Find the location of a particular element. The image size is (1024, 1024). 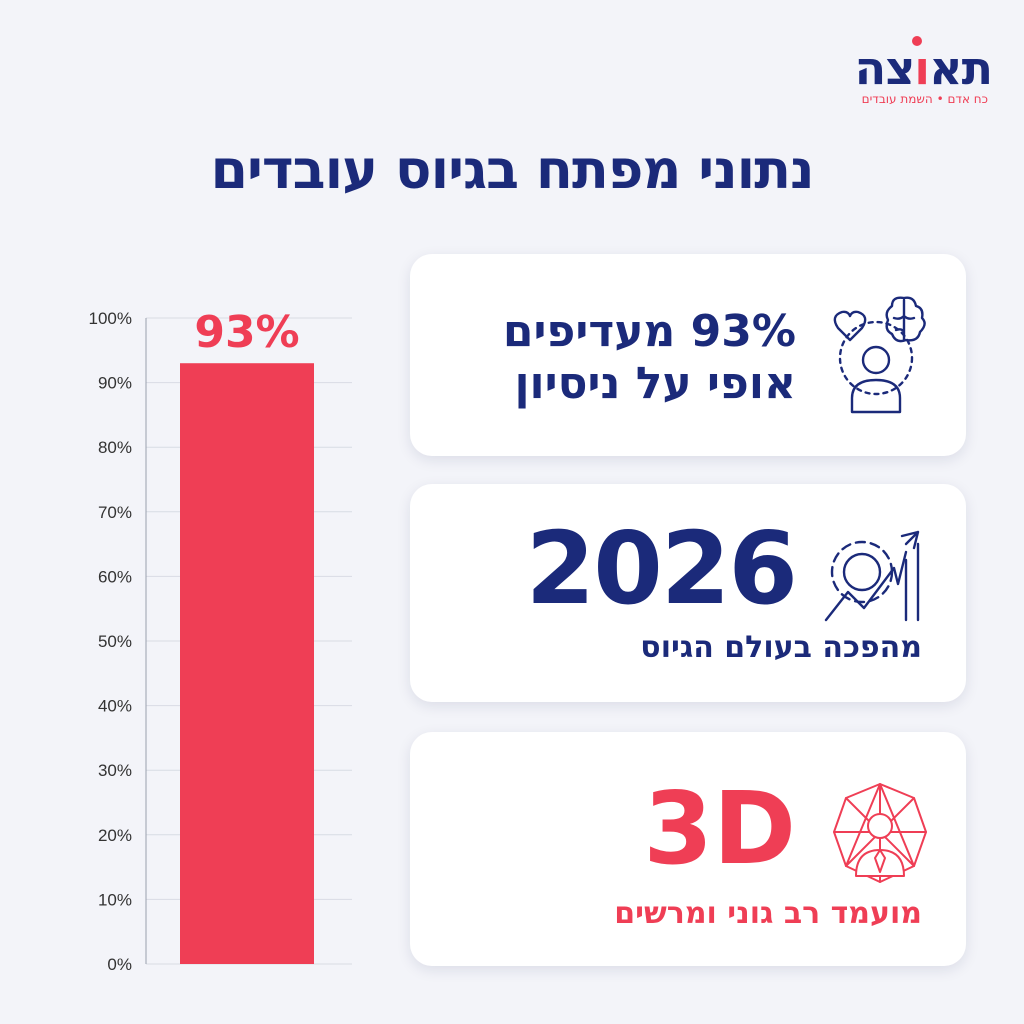

y-tick-label: 50% is located at coordinates (115, 641).